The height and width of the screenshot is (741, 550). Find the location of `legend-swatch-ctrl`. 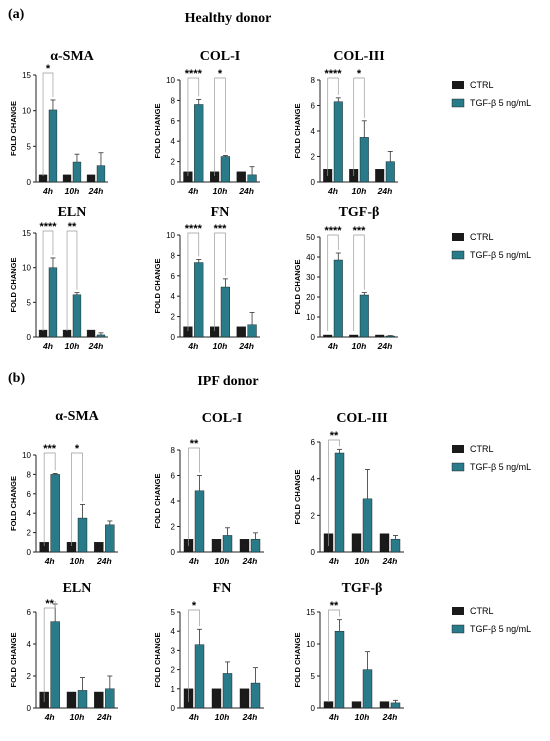

legend-swatch-ctrl is located at coordinates (458, 237).